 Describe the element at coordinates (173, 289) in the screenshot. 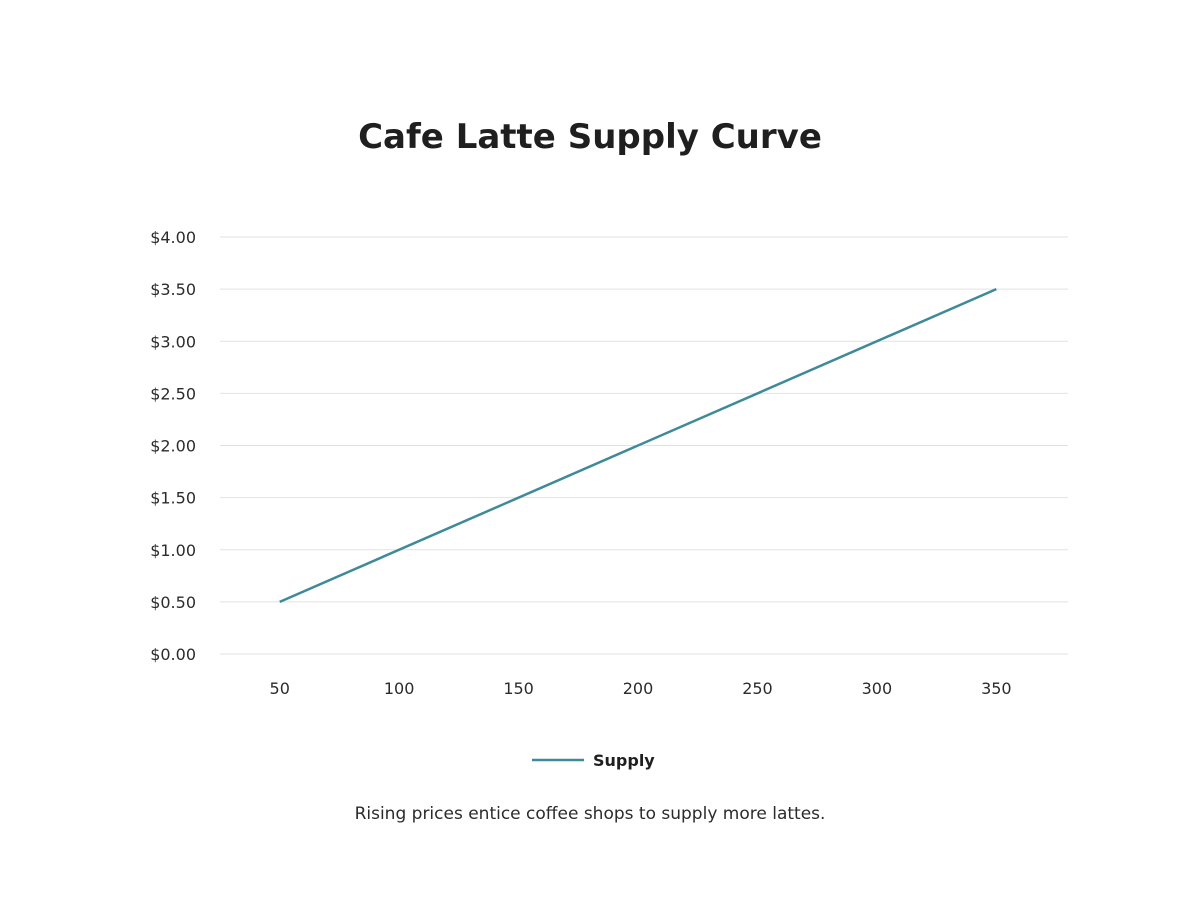

I see `y-tick-label: $3.50` at that location.